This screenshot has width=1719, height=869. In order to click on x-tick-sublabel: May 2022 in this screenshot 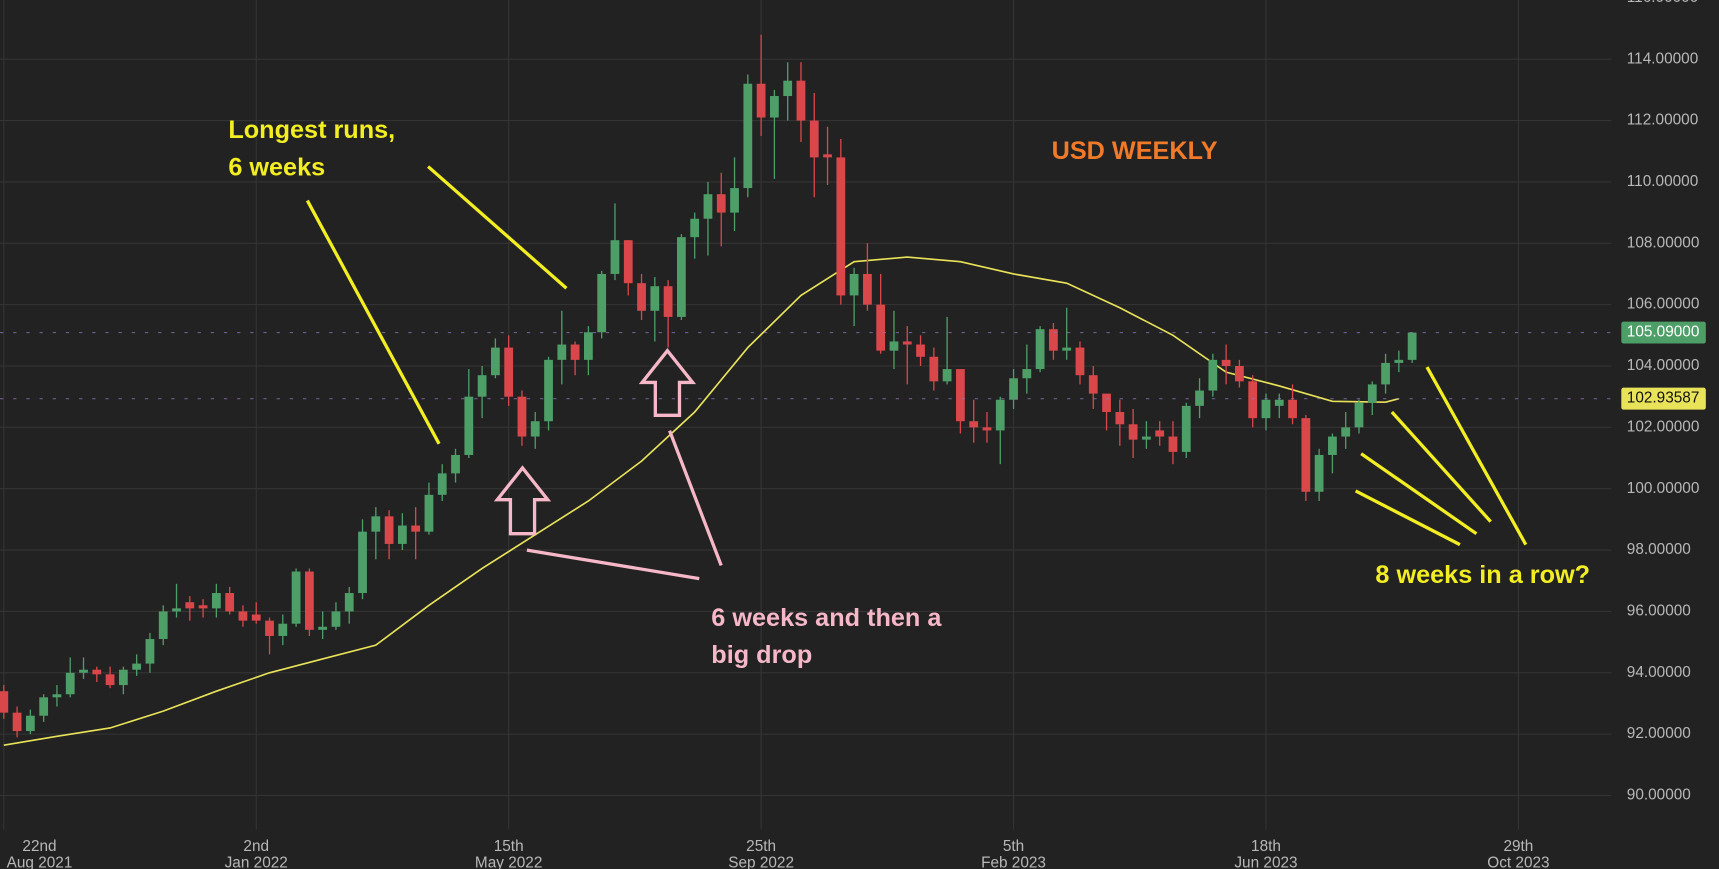, I will do `click(508, 862)`.